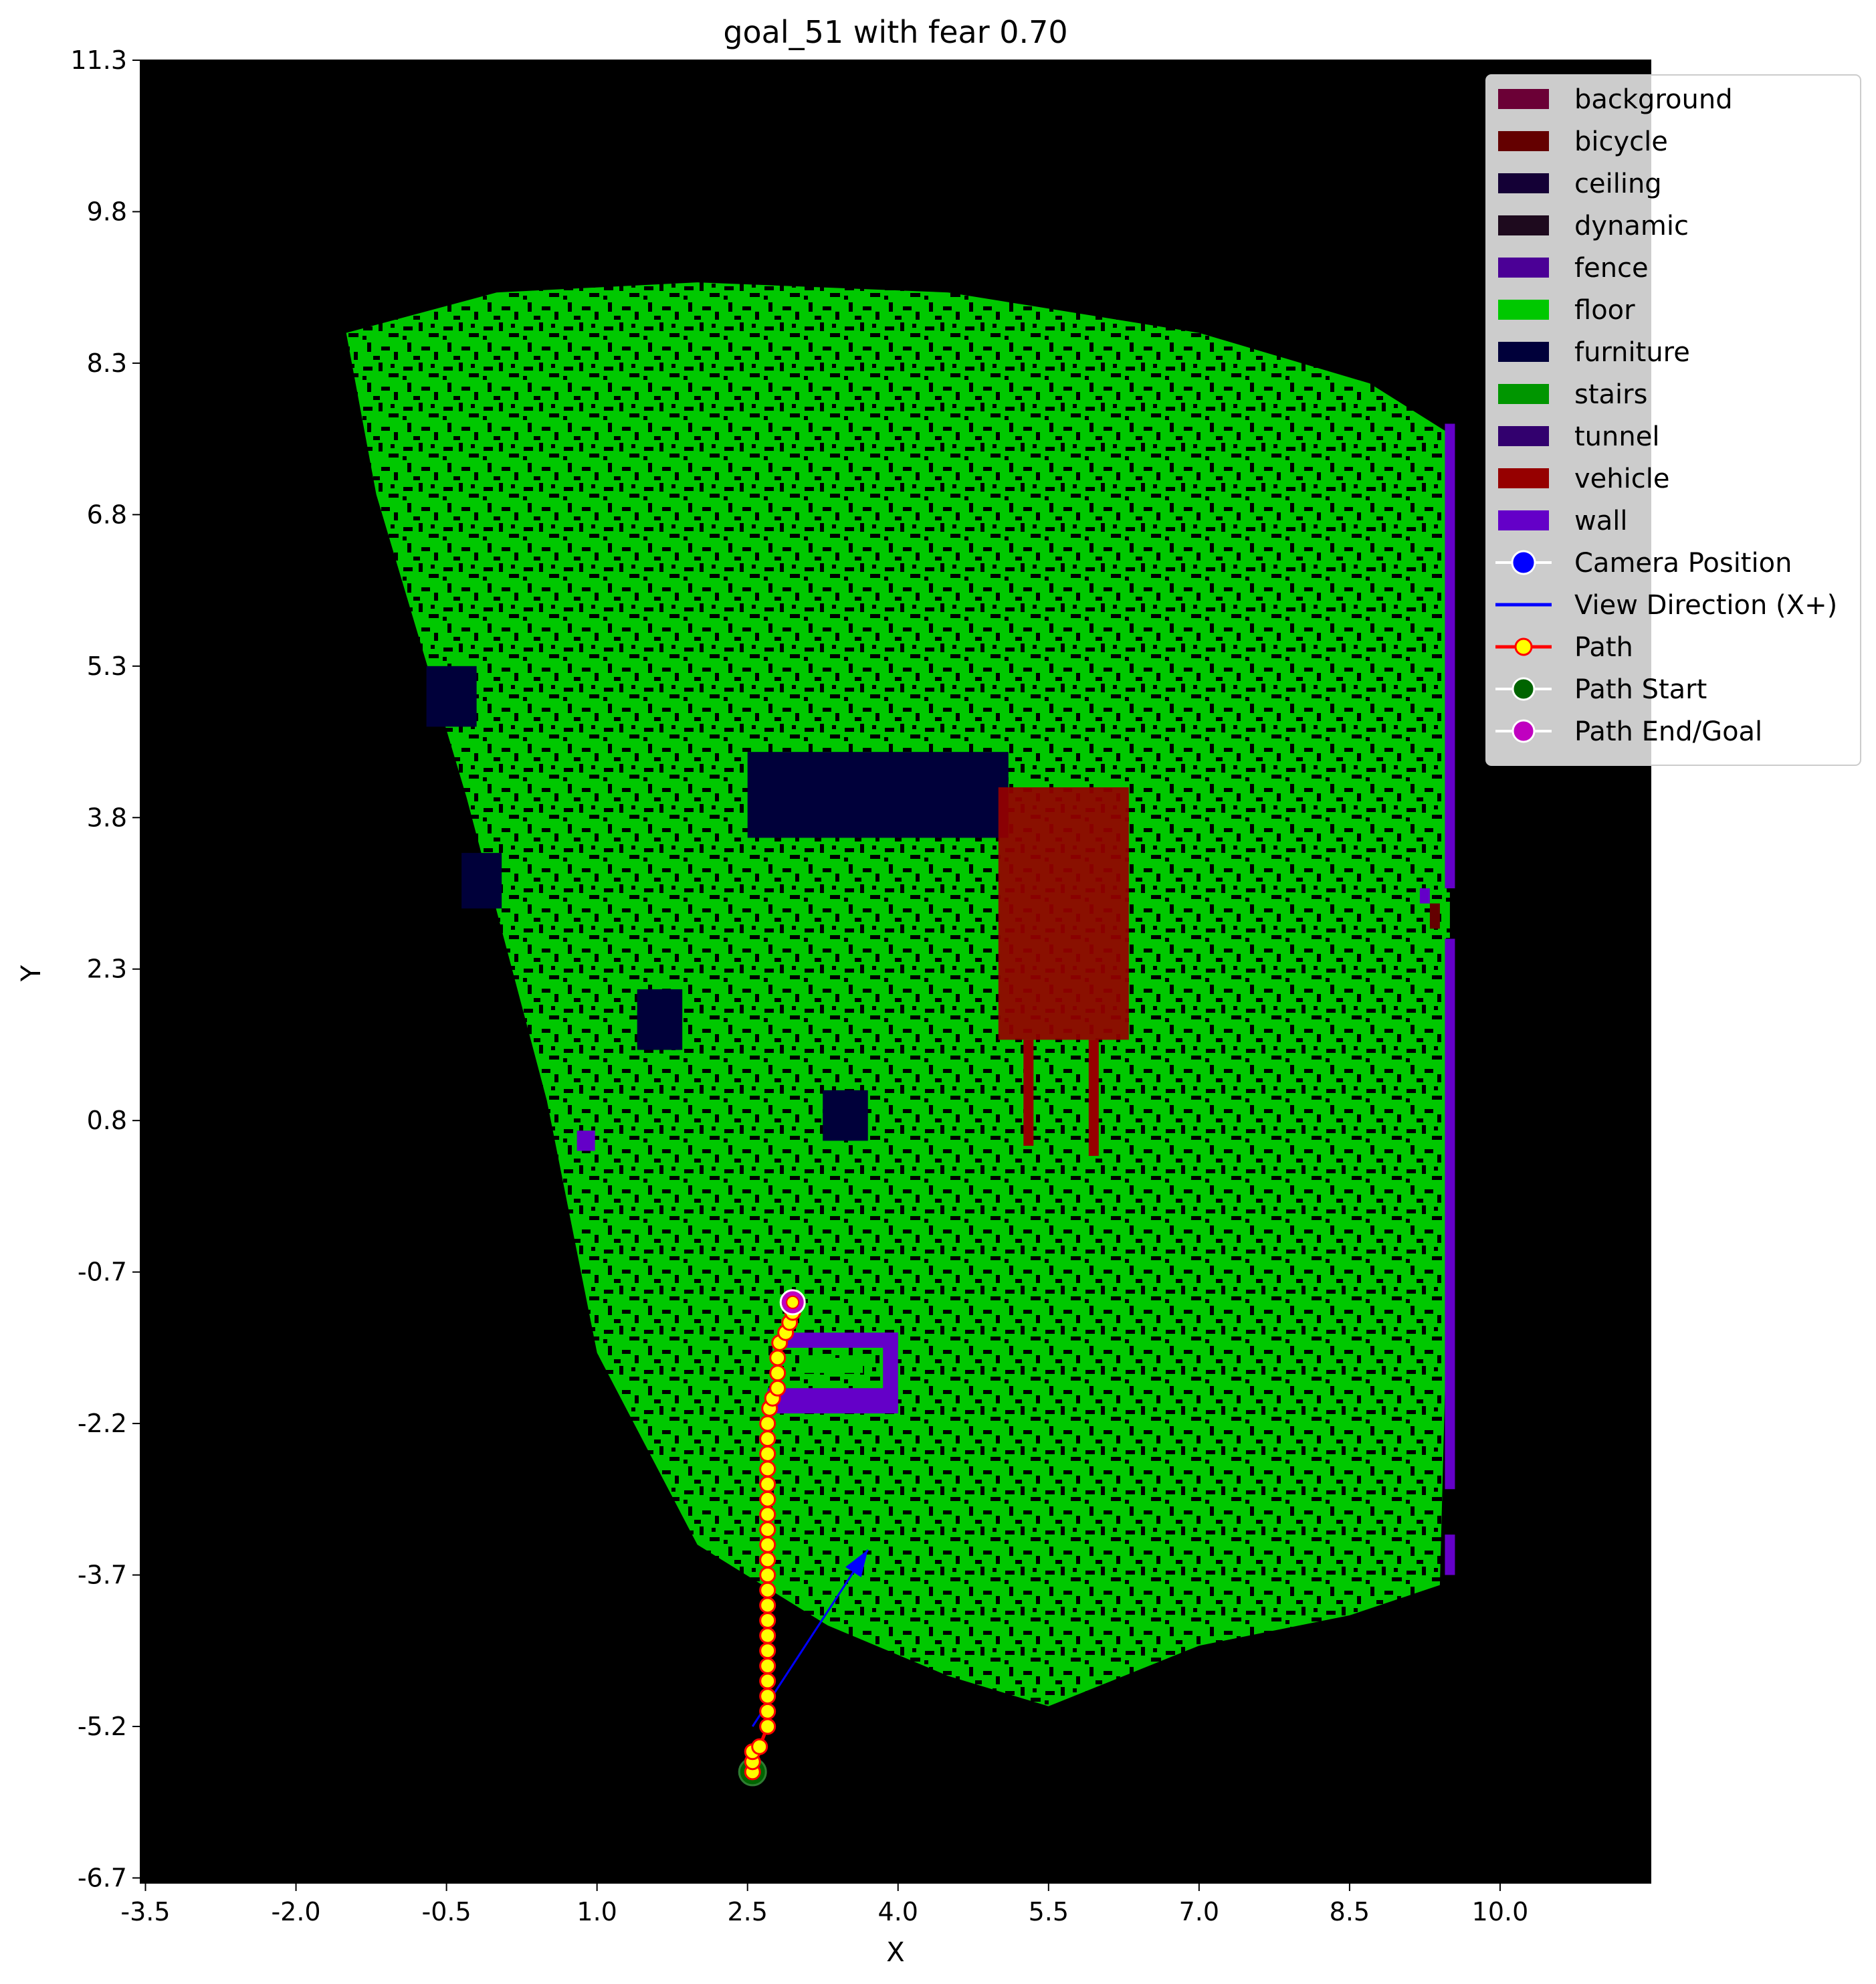 Image resolution: width=1876 pixels, height=1984 pixels. Describe the element at coordinates (856, 1563) in the screenshot. I see `view-direction-arrowhead` at that location.